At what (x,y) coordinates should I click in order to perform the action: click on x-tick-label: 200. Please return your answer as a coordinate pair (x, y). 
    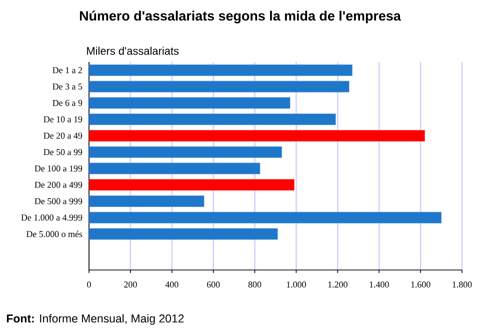
    Looking at the image, I should click on (130, 284).